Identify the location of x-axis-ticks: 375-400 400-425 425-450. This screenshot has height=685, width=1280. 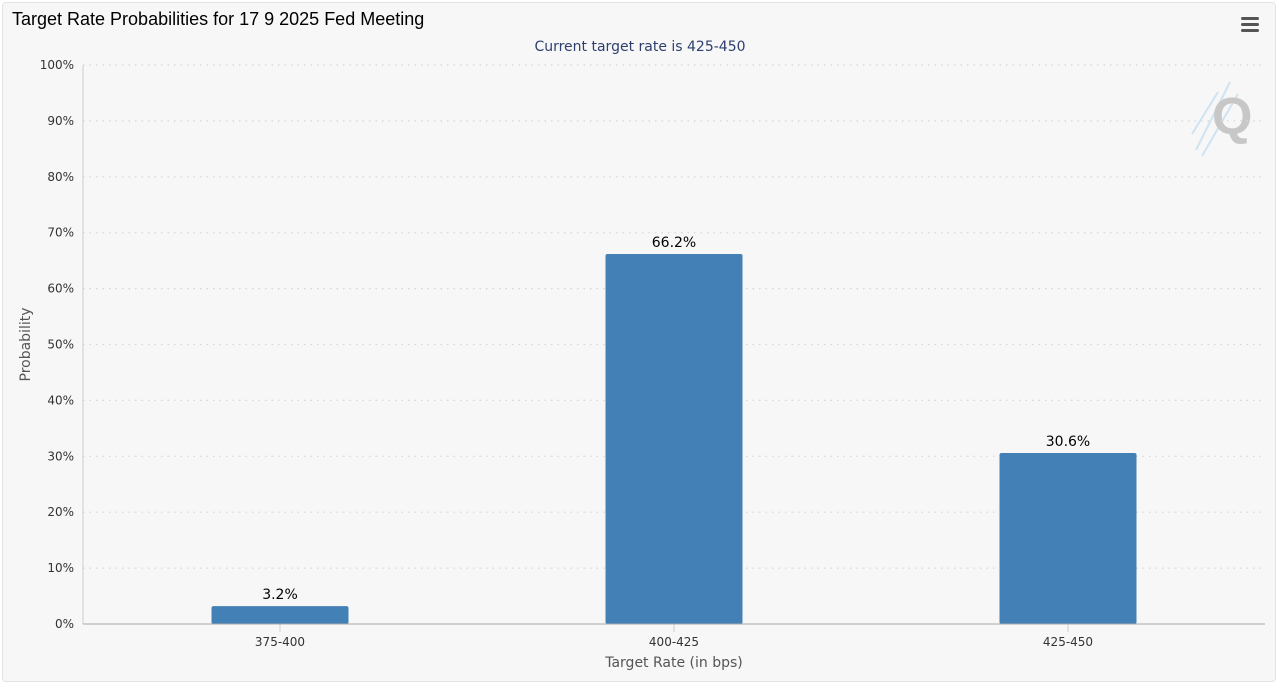
(674, 636).